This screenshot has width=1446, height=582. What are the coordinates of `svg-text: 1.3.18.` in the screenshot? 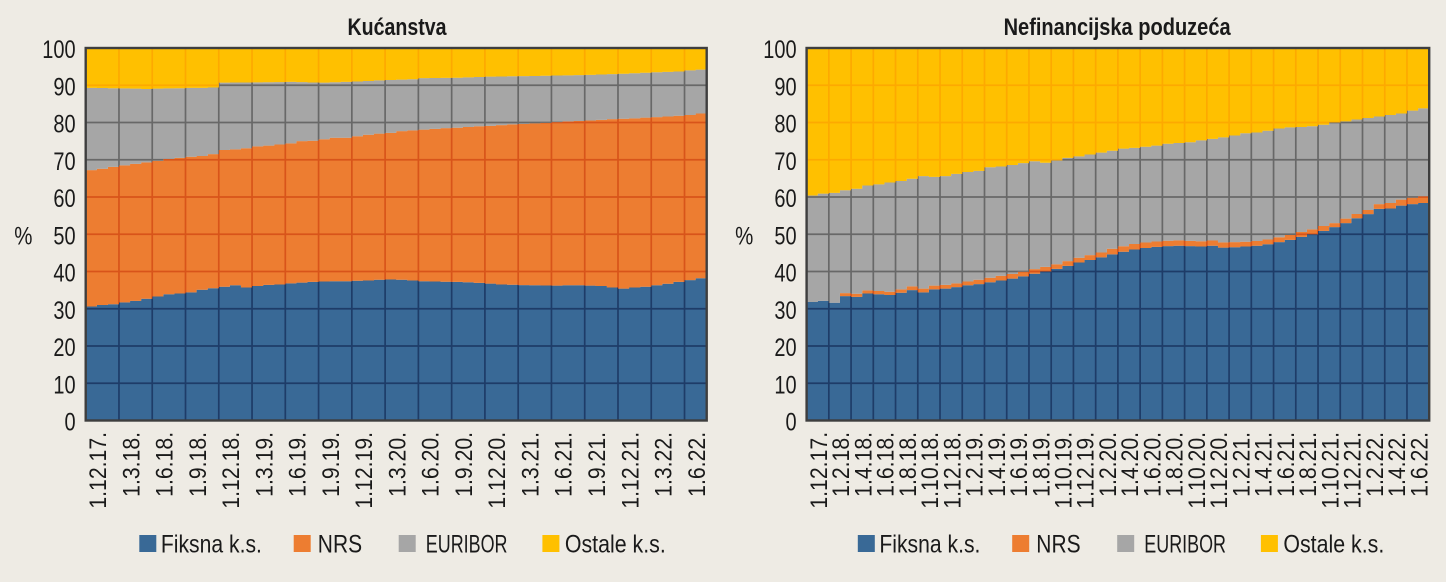 It's located at (131, 464).